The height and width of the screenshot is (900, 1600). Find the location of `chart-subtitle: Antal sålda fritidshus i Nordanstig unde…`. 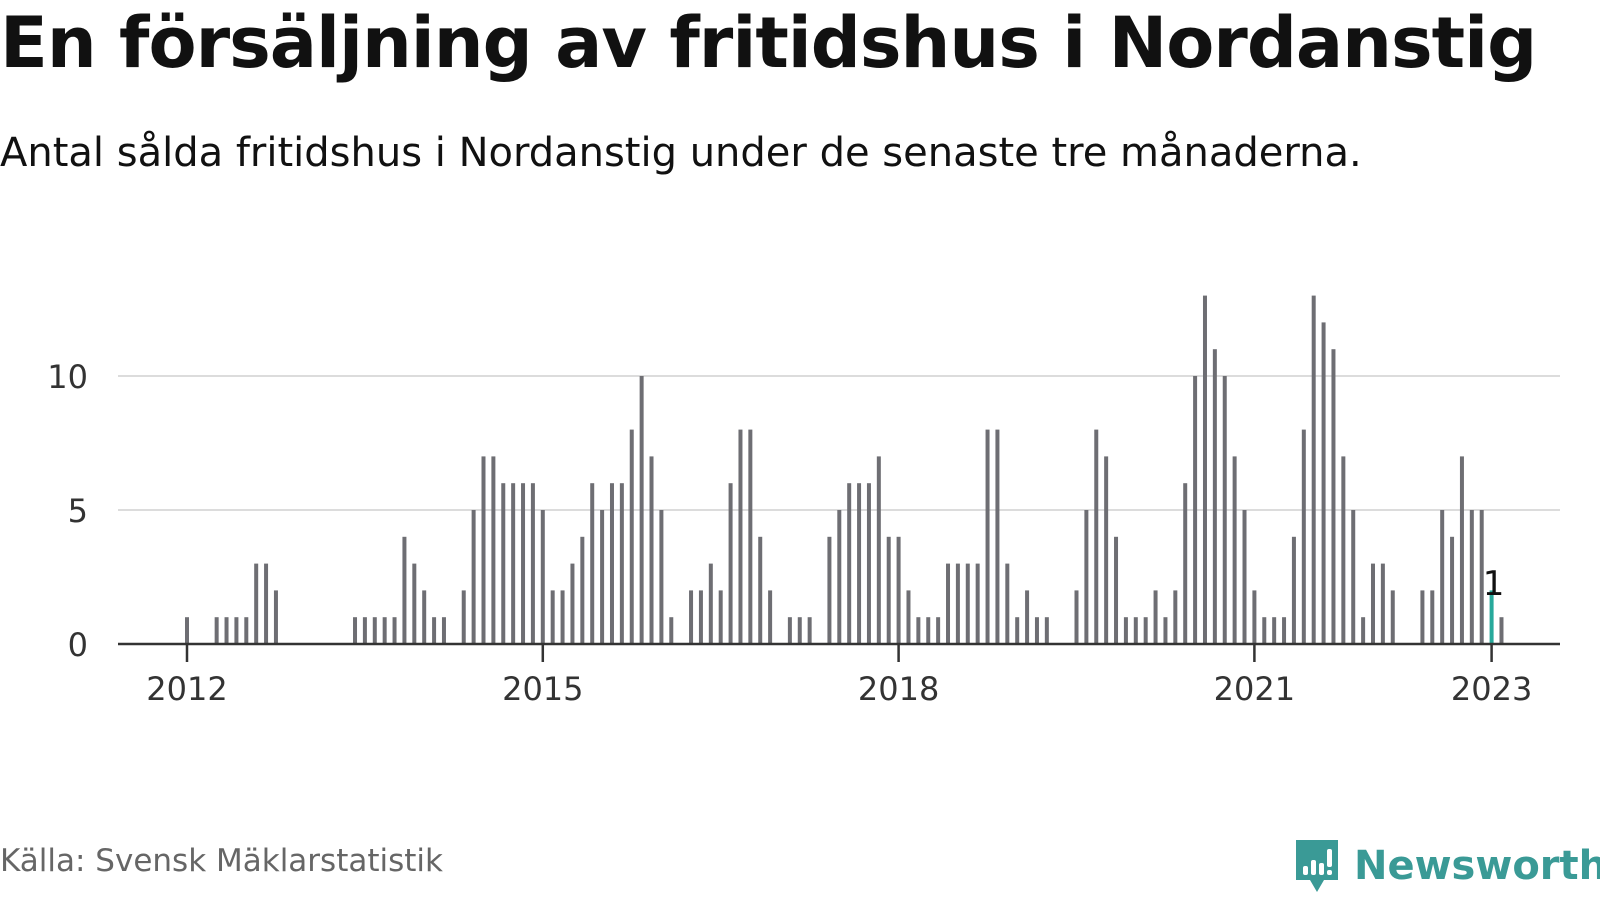

chart-subtitle: Antal sålda fritidshus i Nordanstig unde… is located at coordinates (681, 153).